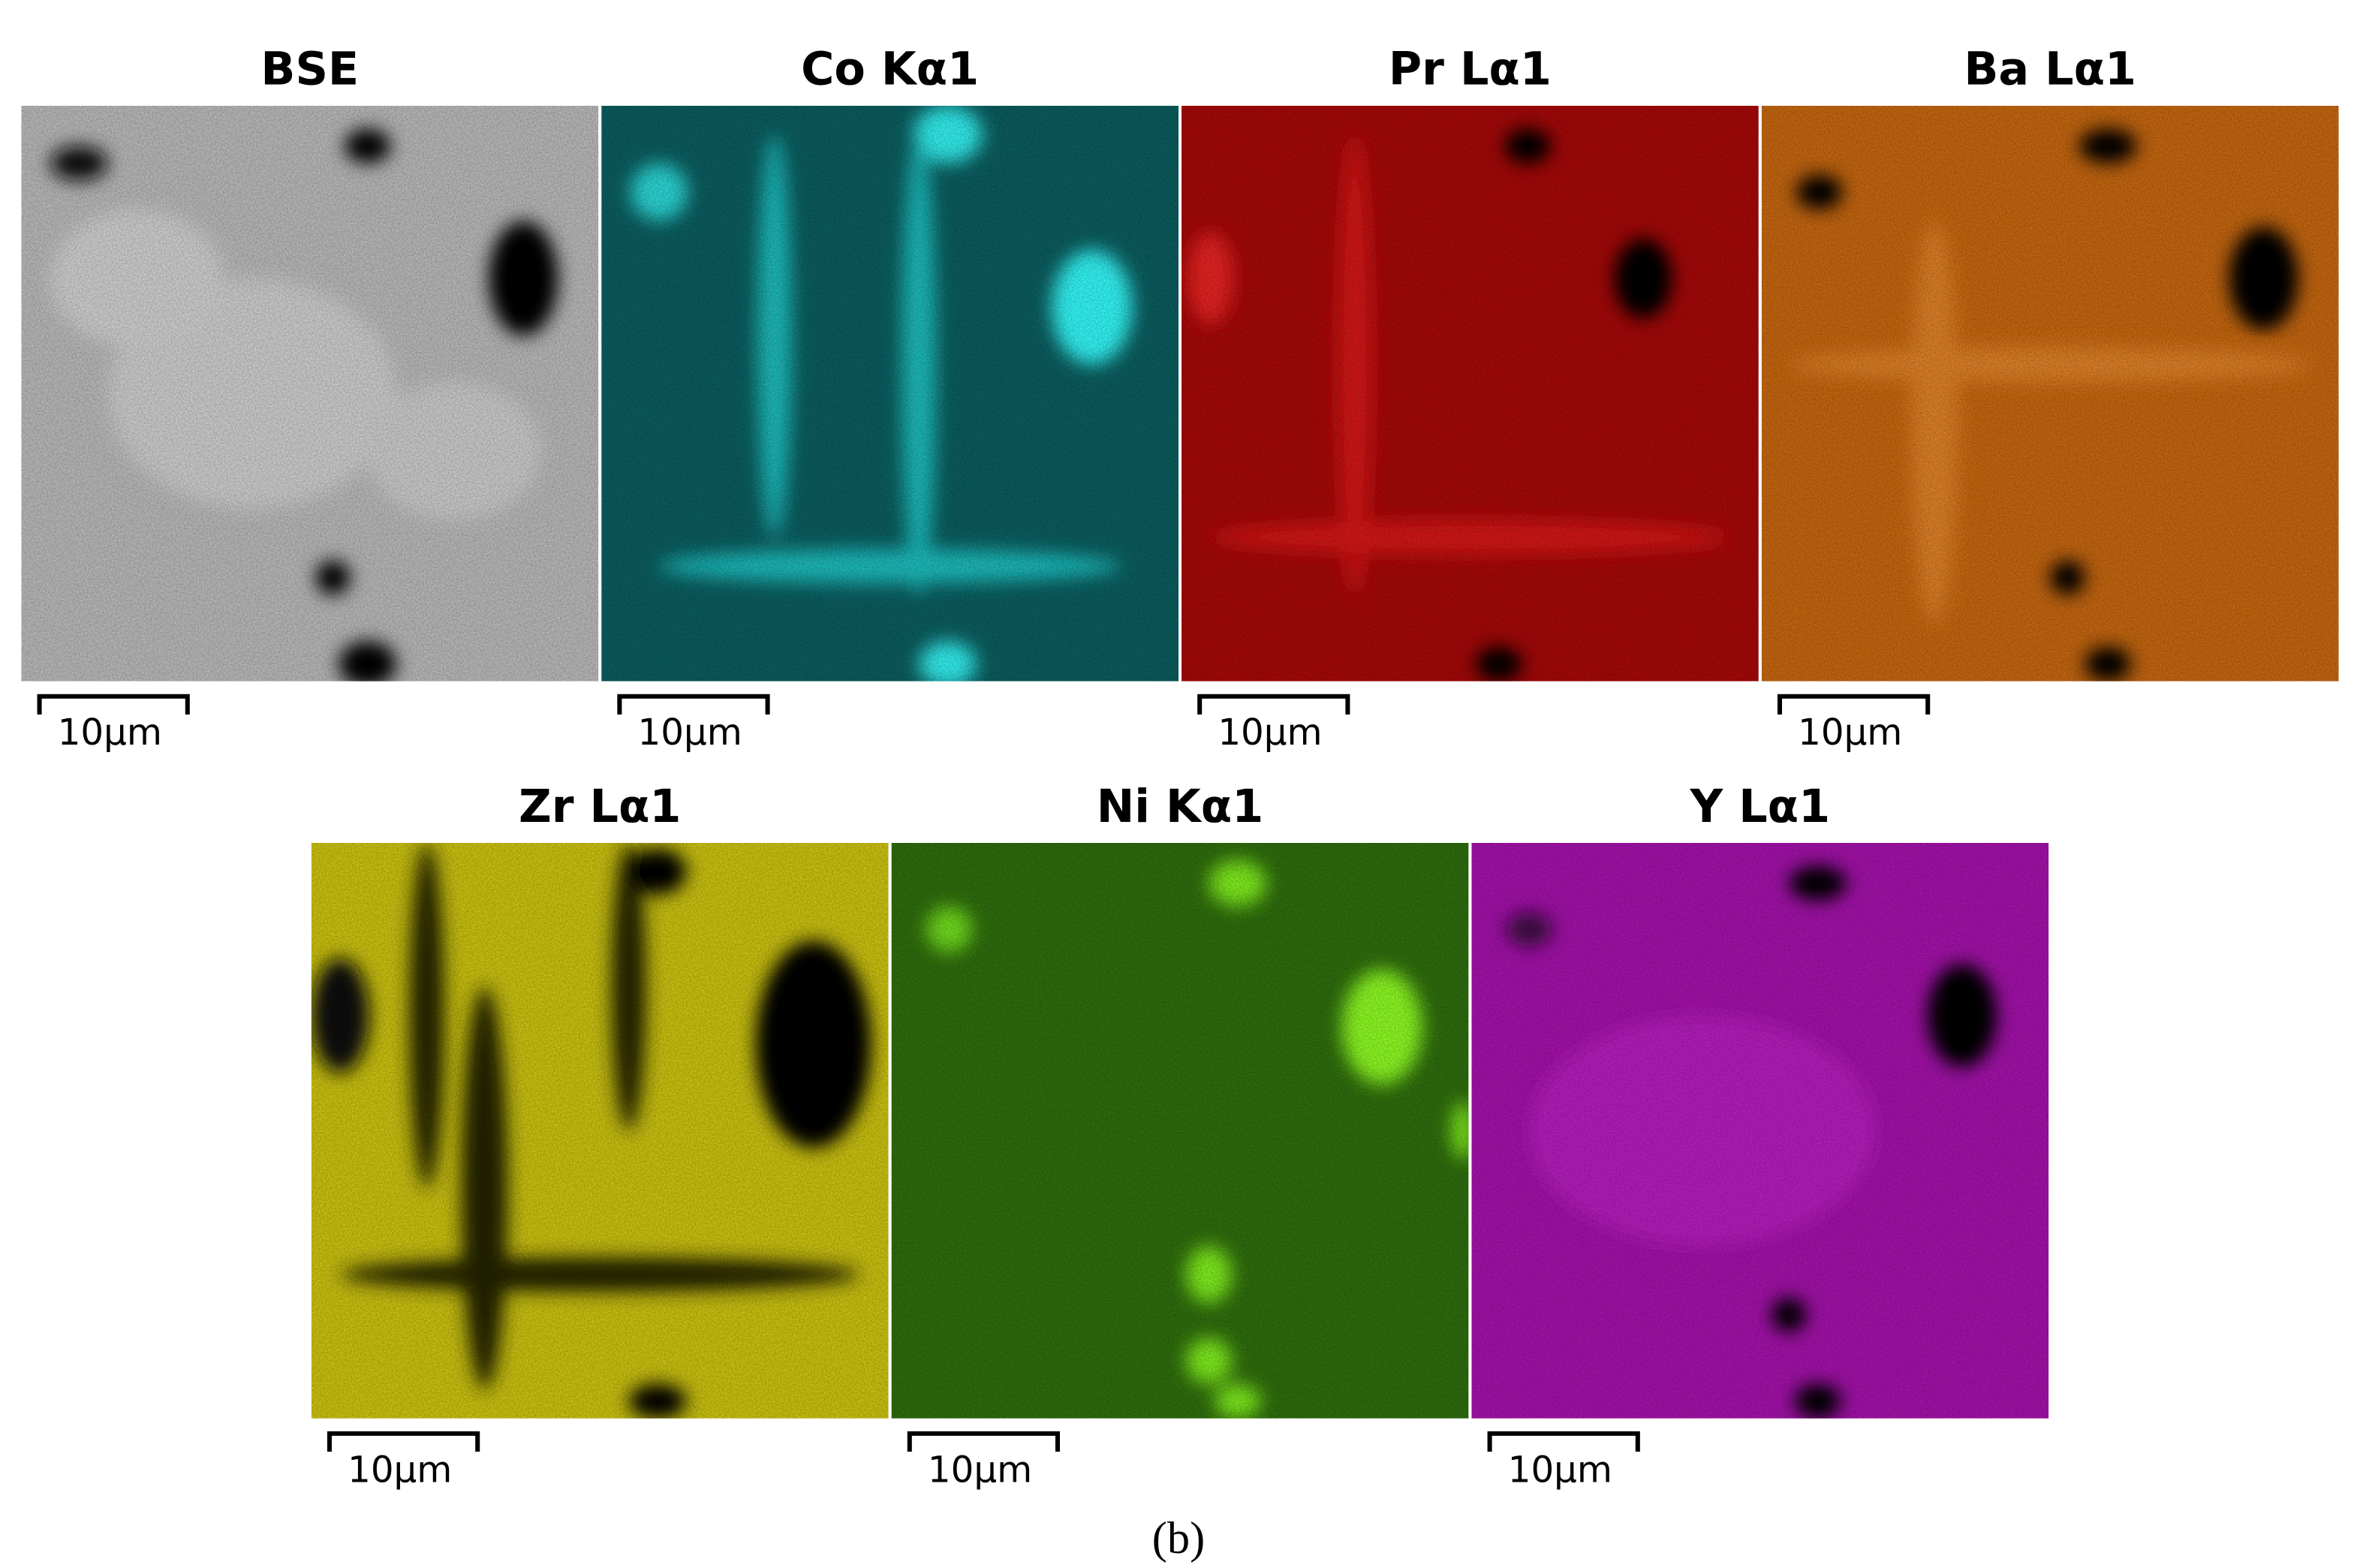 Image resolution: width=2357 pixels, height=1568 pixels. What do you see at coordinates (1180, 807) in the screenshot?
I see `panel-title: Ni Kα1` at bounding box center [1180, 807].